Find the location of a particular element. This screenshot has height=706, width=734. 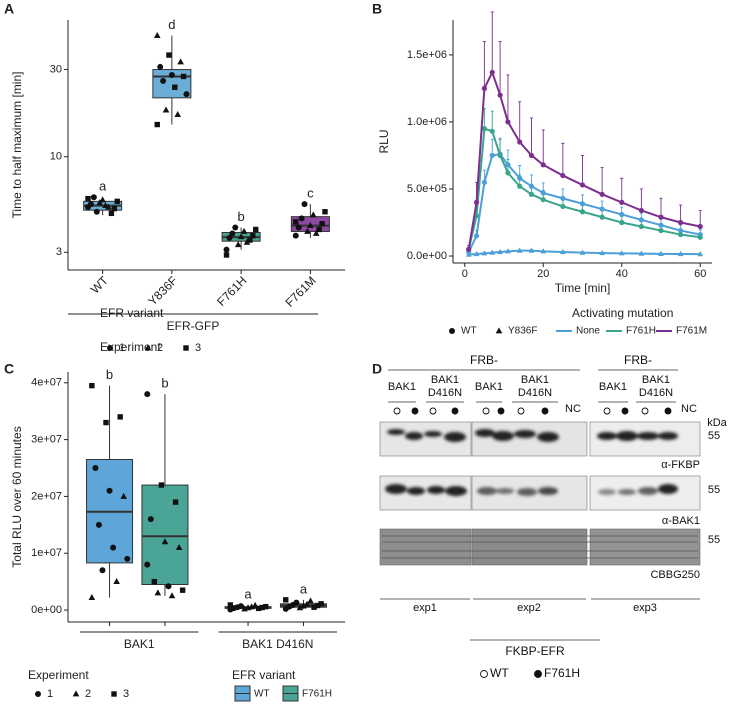

legend-title: FKBP-EFR is located at coordinates (535, 651).